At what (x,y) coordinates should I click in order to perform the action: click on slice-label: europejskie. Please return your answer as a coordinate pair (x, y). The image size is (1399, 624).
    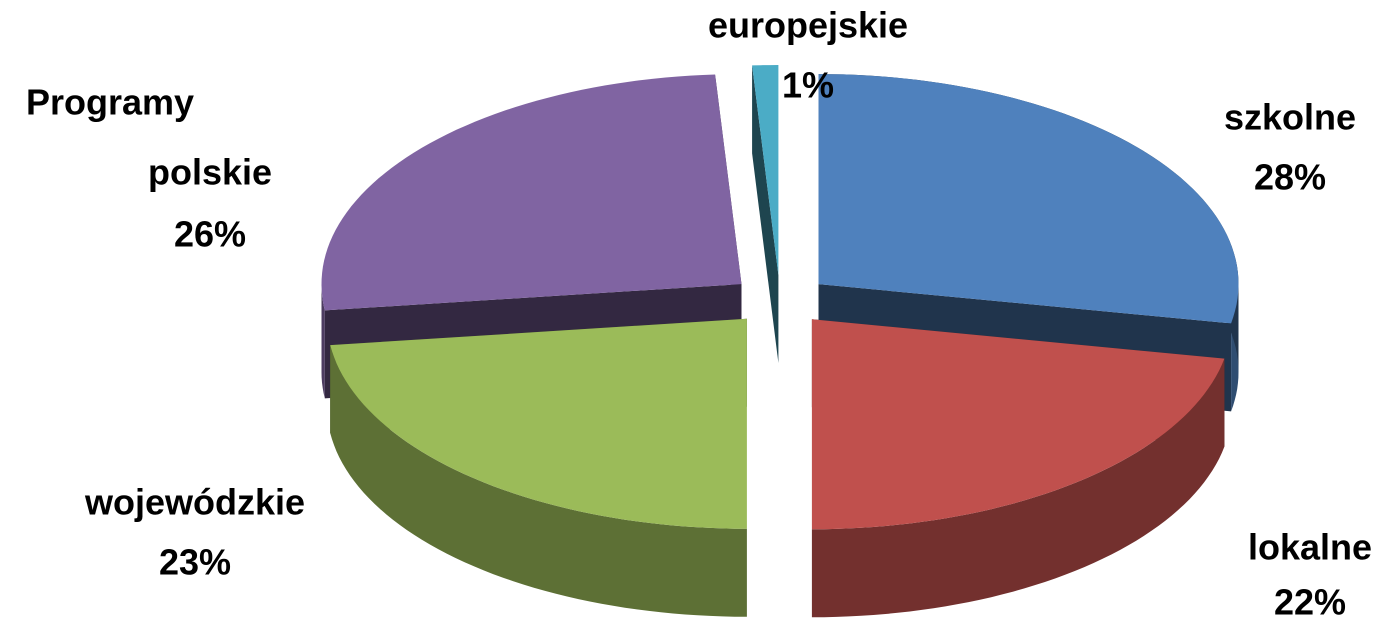
    Looking at the image, I should click on (808, 25).